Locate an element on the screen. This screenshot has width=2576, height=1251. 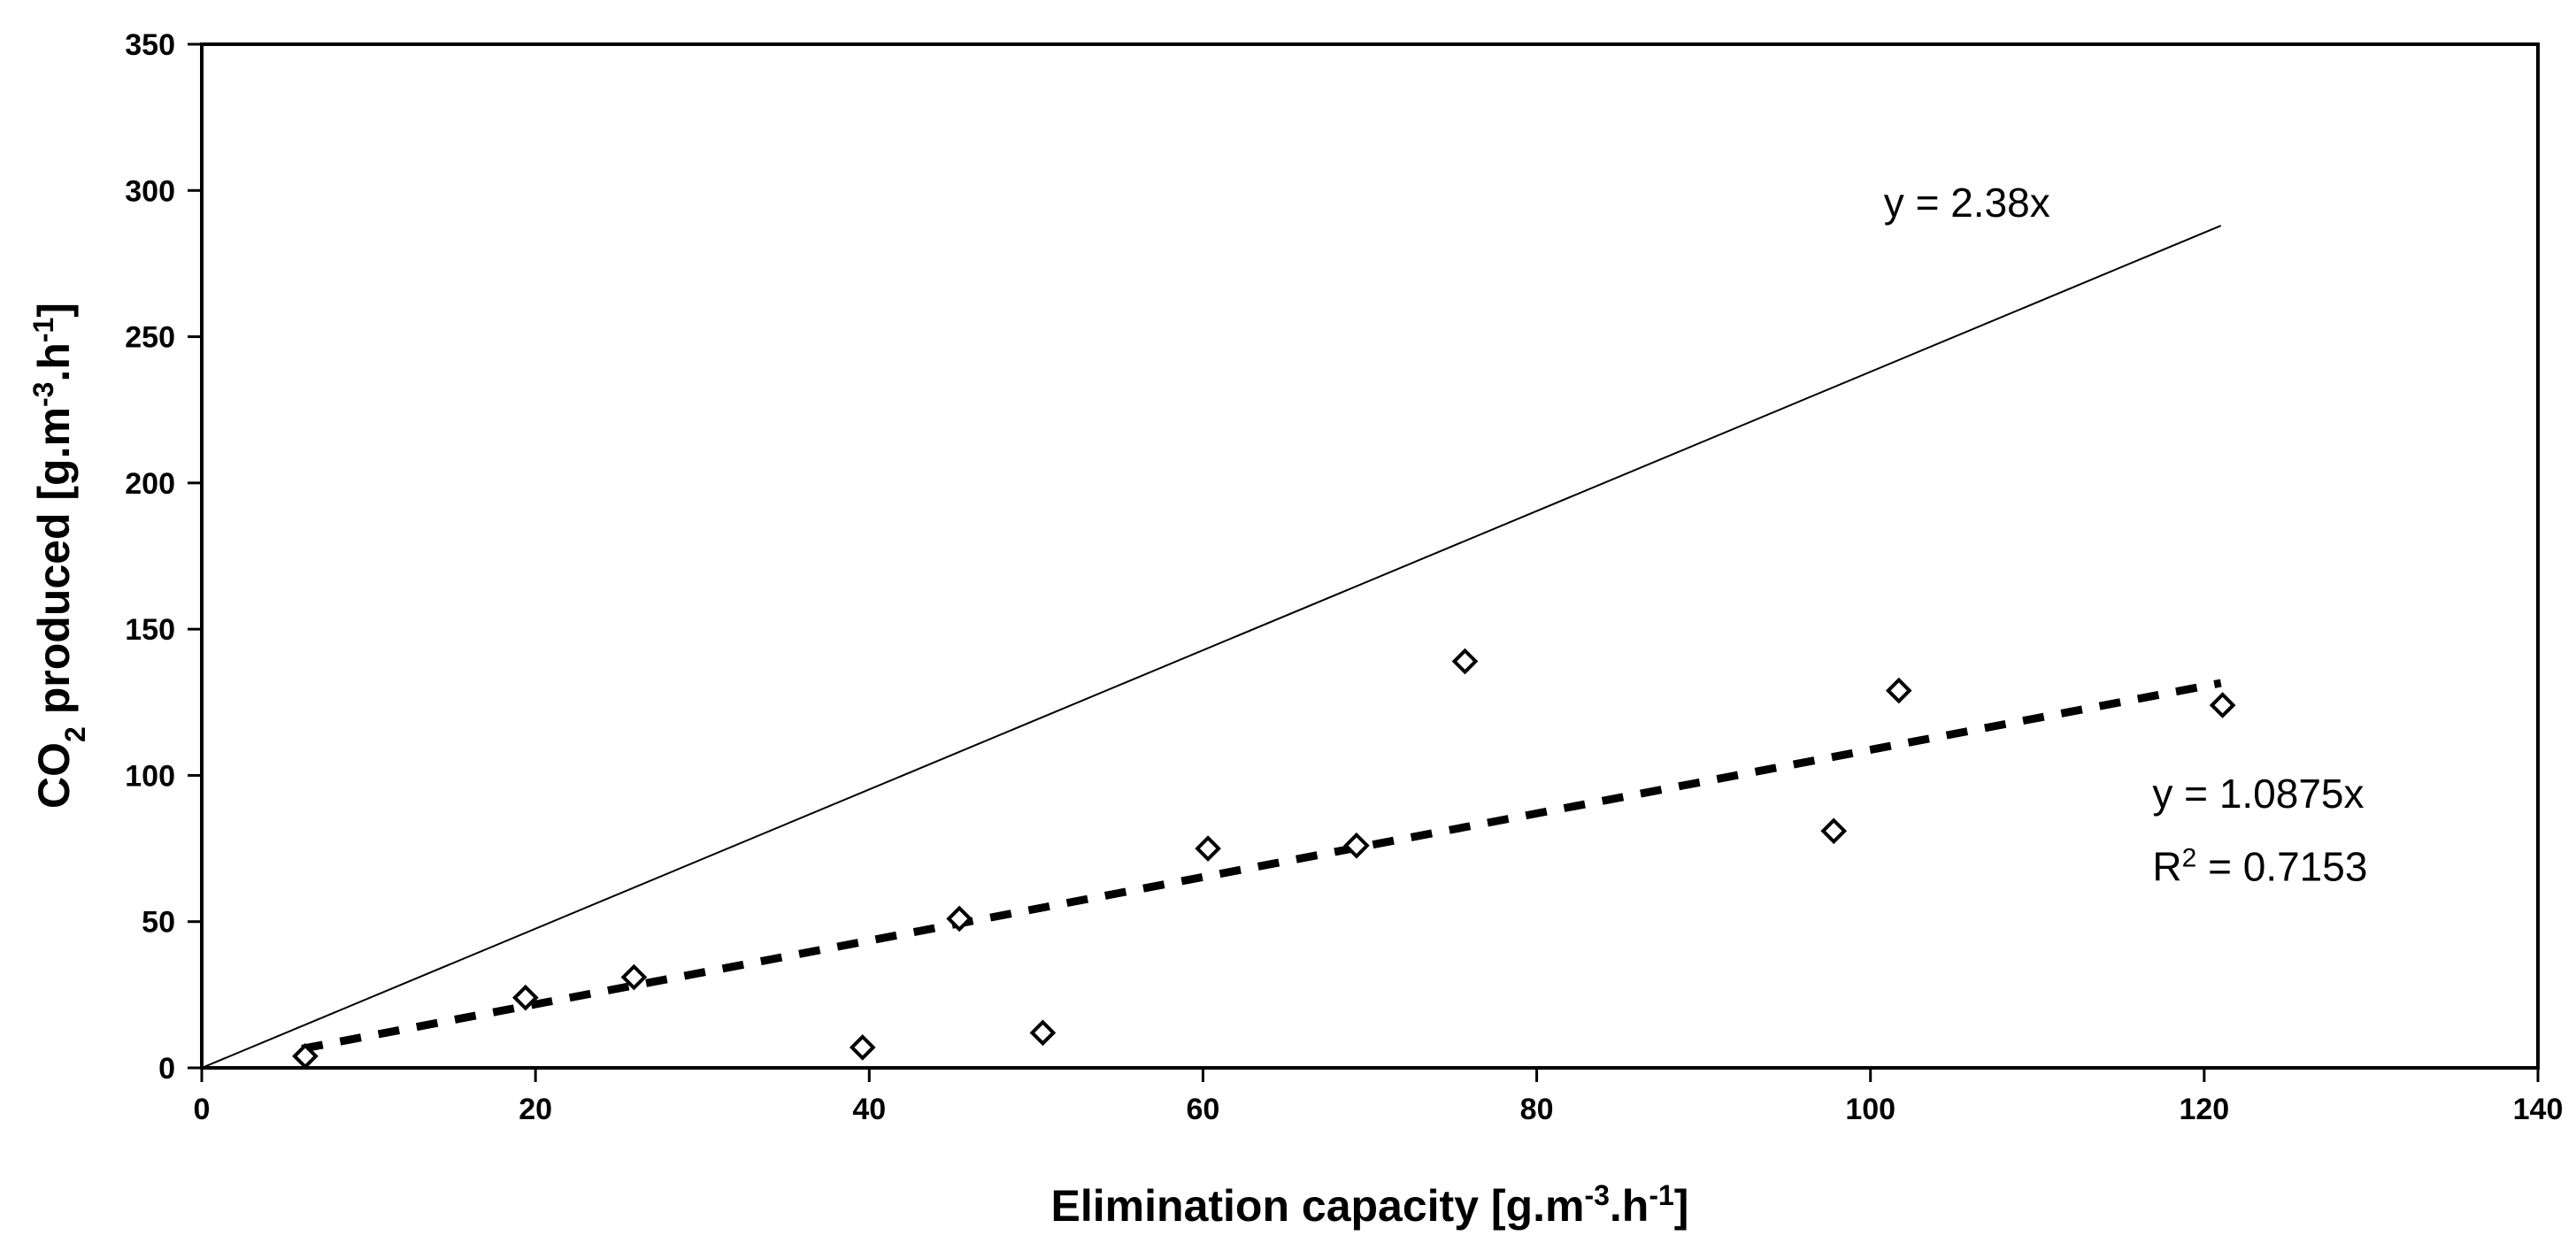
fit-equation: y = 1.0875x is located at coordinates (2258, 794).